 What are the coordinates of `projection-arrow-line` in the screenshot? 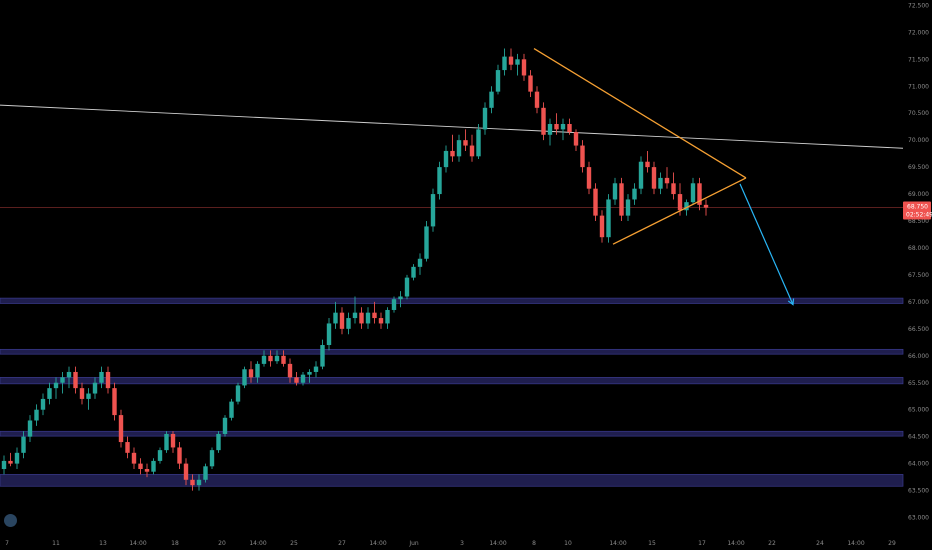 It's located at (766, 244).